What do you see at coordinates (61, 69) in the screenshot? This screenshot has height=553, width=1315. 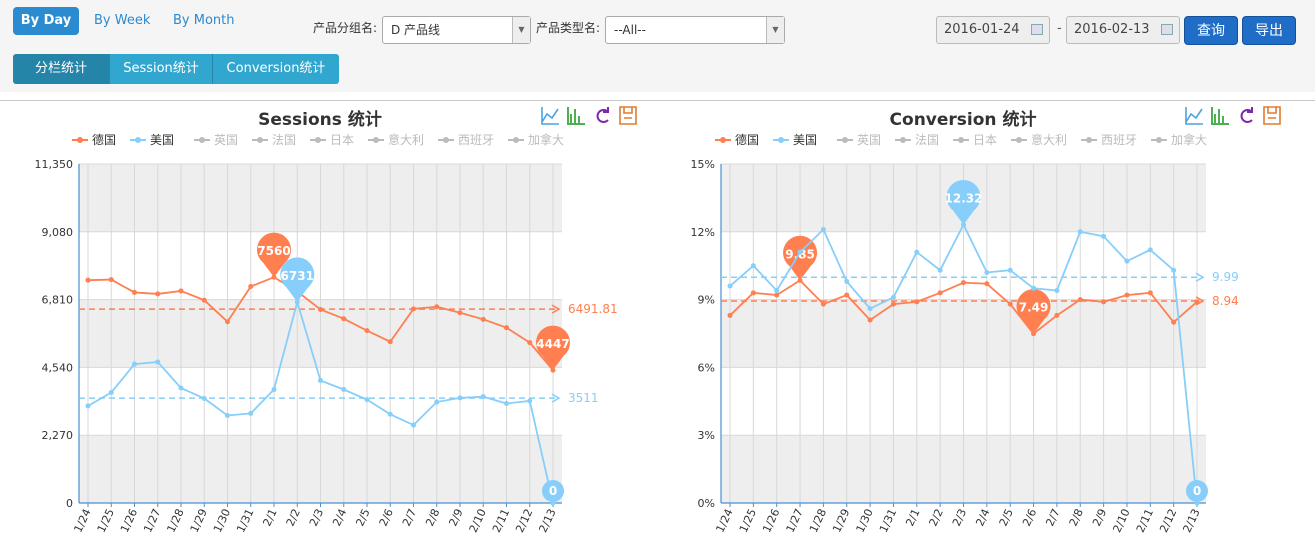 I see `tab-split-stats: 分栏统计` at bounding box center [61, 69].